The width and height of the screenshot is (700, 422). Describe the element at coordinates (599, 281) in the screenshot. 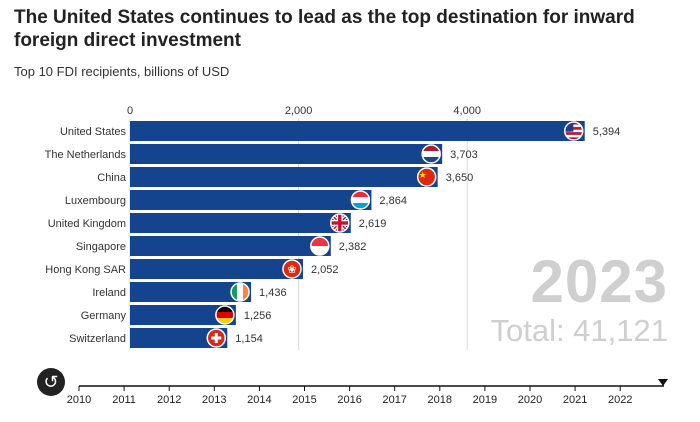

I see `current-year-label: 2023` at that location.